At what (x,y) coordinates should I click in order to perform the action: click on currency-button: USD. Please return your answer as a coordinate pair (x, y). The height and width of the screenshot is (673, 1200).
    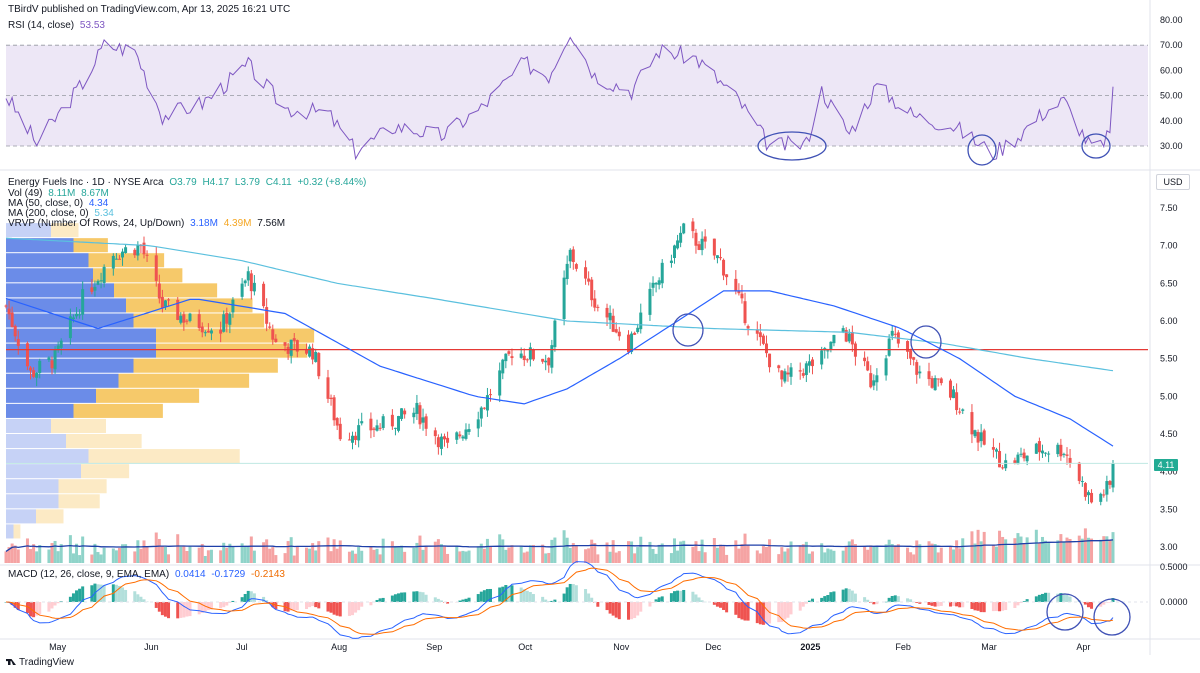
    Looking at the image, I should click on (1173, 182).